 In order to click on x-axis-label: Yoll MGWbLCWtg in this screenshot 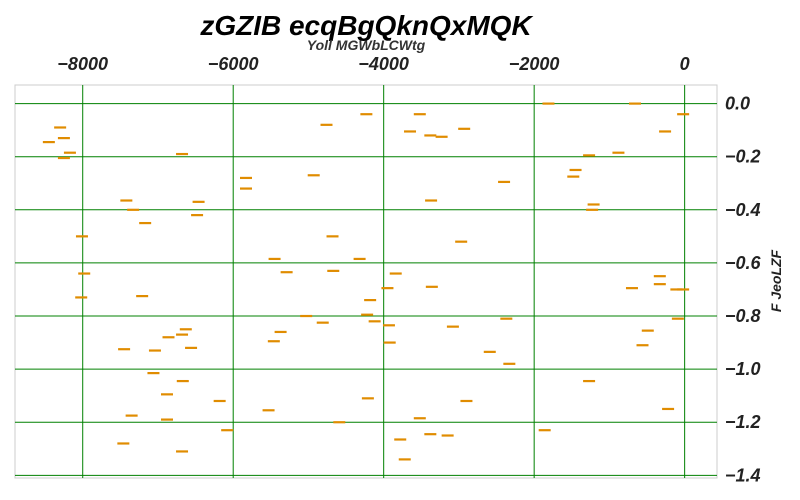, I will do `click(366, 45)`.